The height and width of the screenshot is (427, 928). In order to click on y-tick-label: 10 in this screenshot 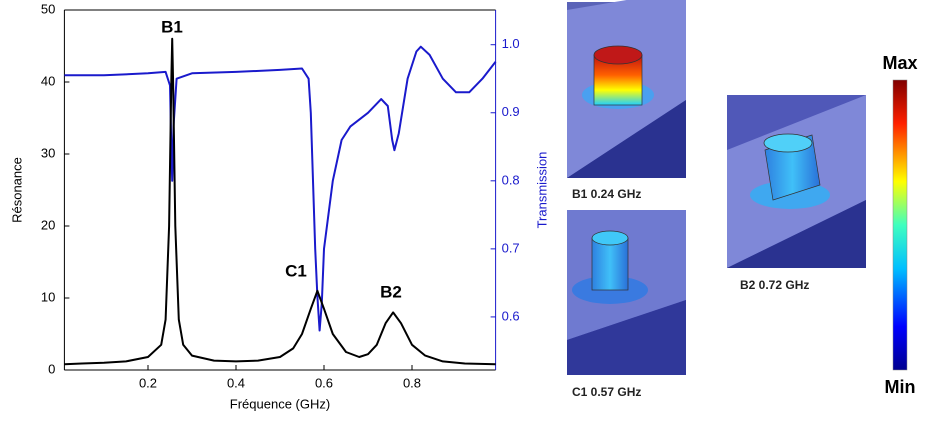, I will do `click(48, 296)`.